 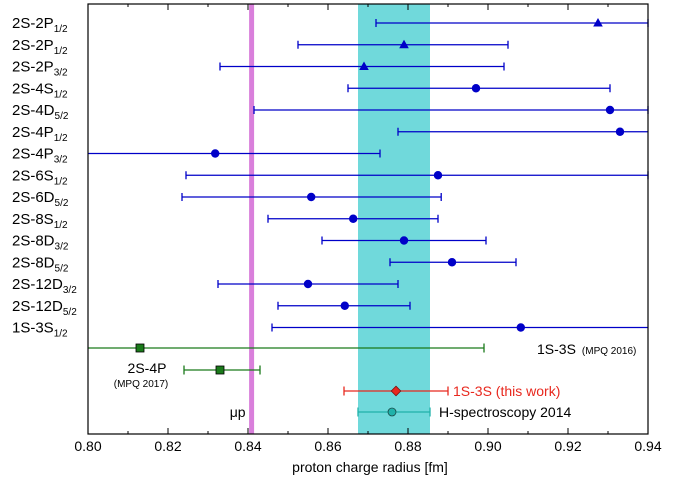 I want to click on x-tick-label: 0.90, so click(x=487, y=446).